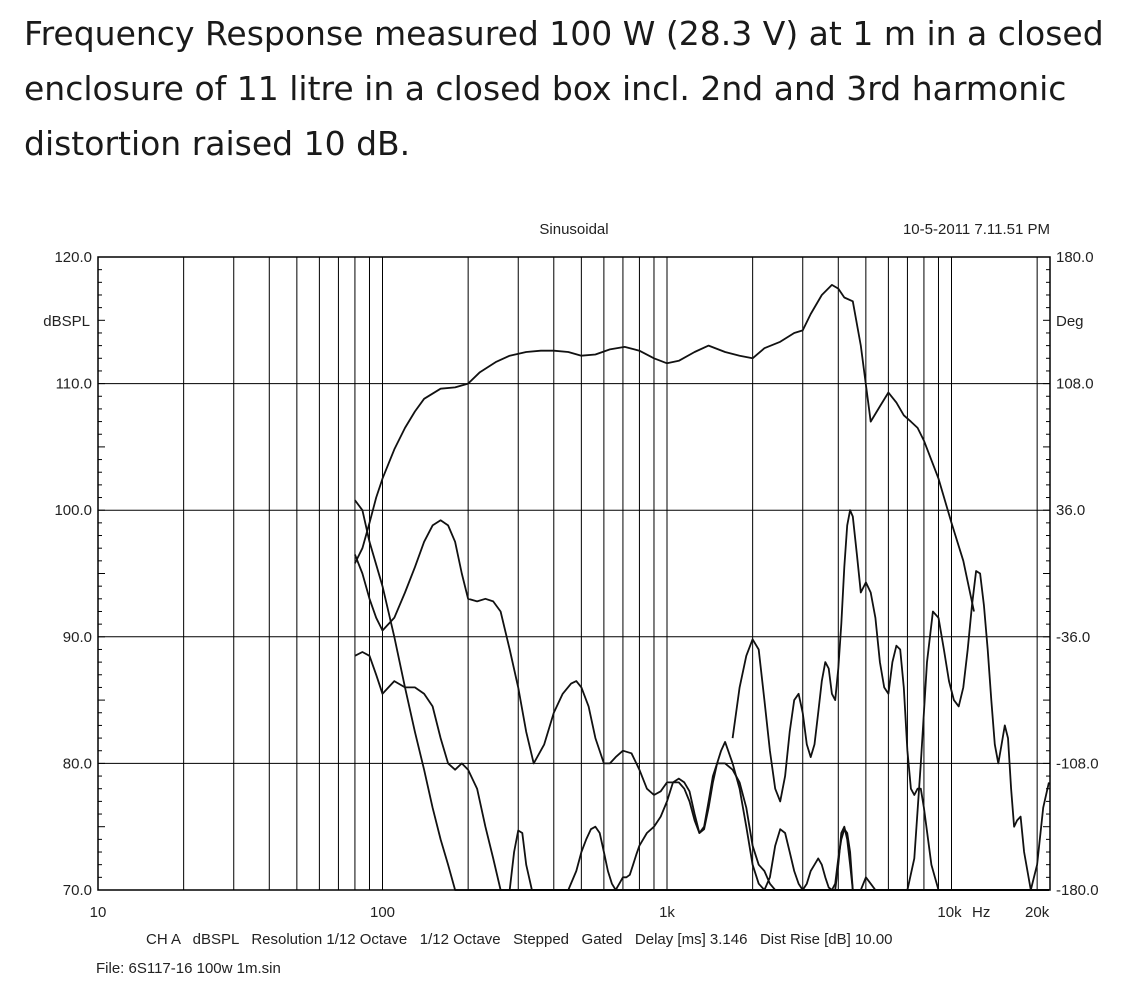 The width and height of the screenshot is (1144, 987). What do you see at coordinates (1070, 510) in the screenshot?
I see `y2-tick-label: 36.0` at bounding box center [1070, 510].